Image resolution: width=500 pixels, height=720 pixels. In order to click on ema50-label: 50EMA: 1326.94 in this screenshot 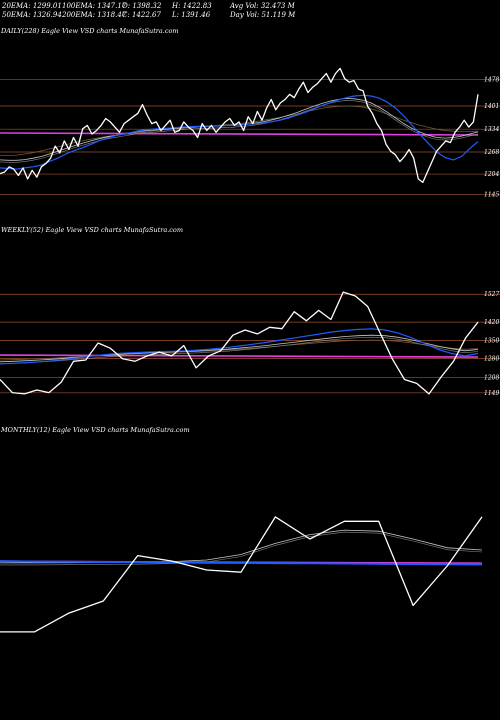, I will do `click(32, 15)`.